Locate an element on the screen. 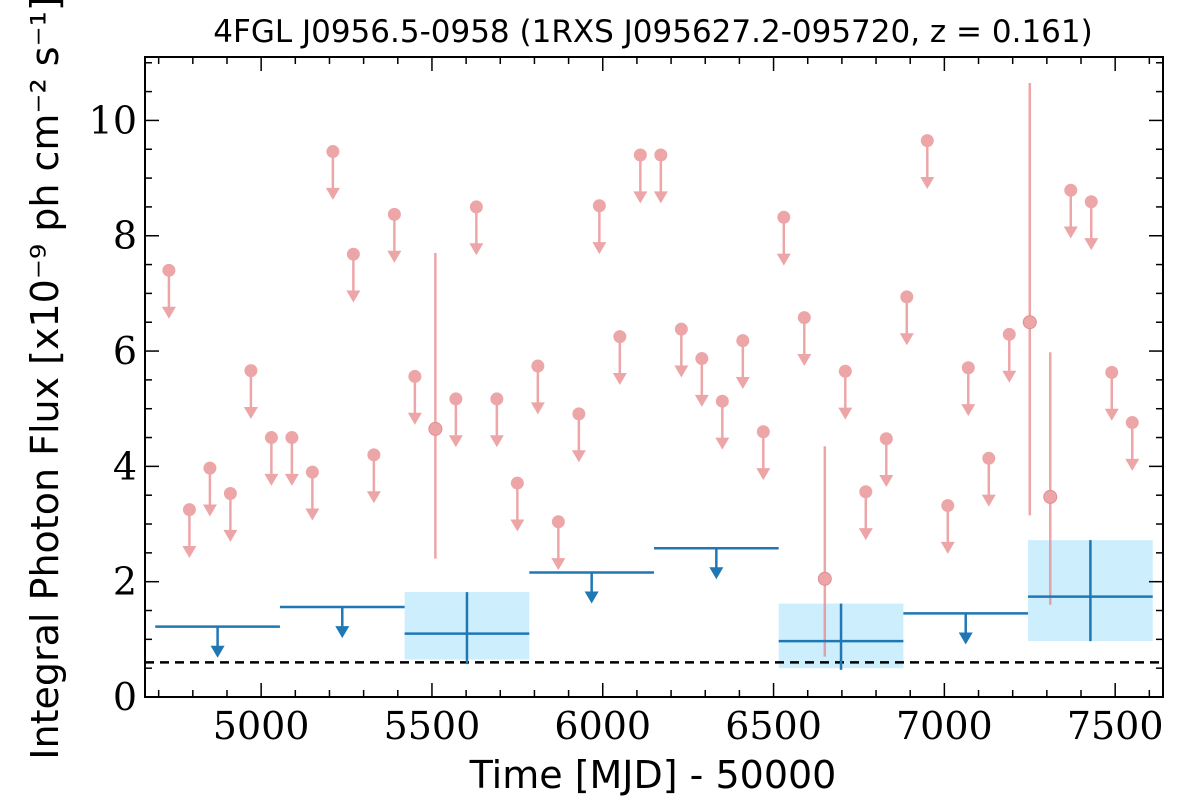 Image resolution: width=1200 pixels, height=800 pixels. long-bin-bands is located at coordinates (778, 604).